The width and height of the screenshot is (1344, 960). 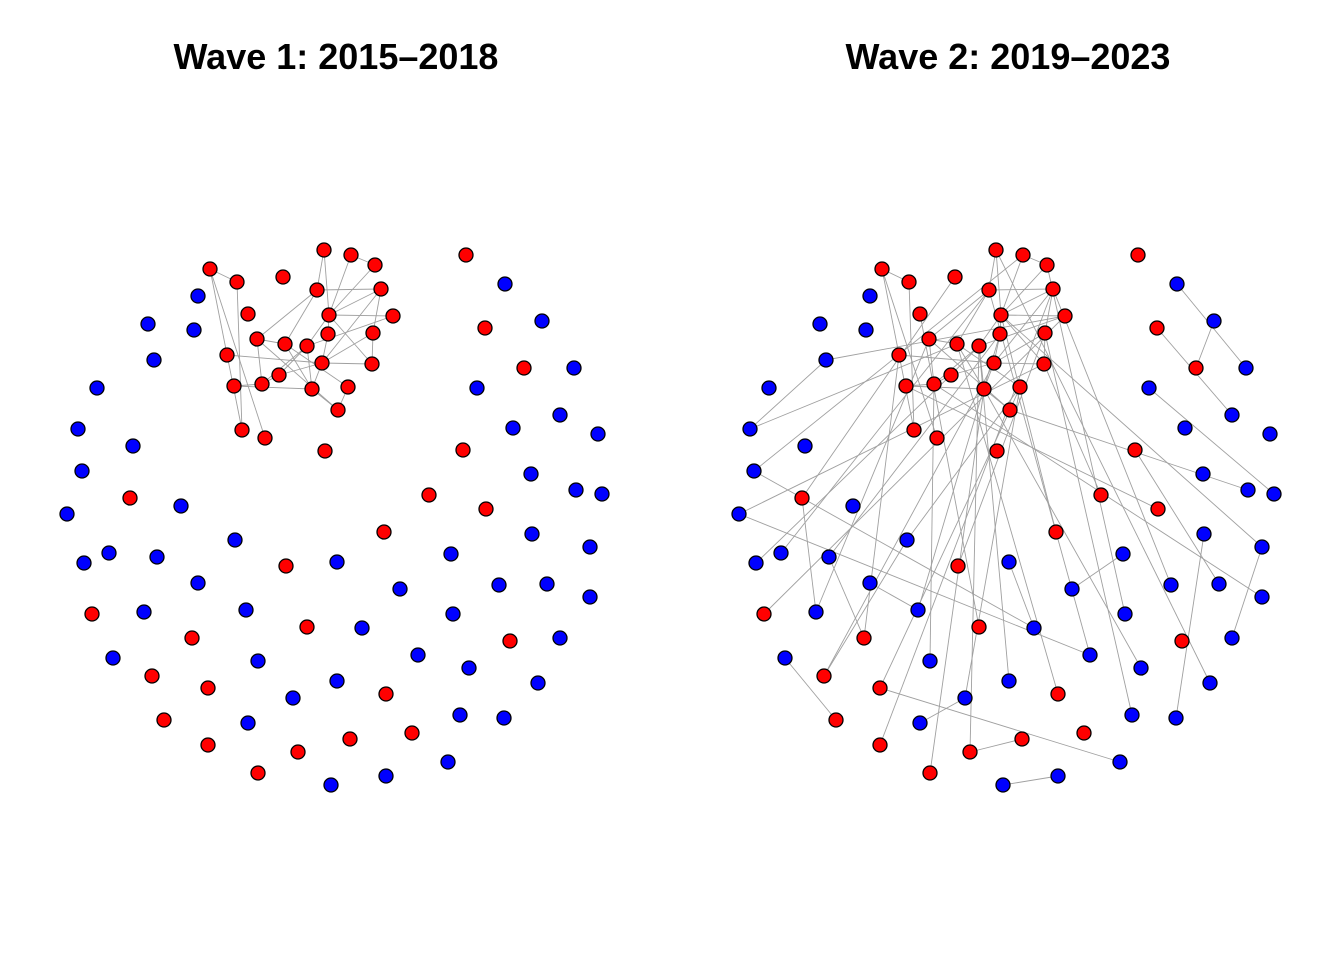 I want to click on panel-title-wave-1: Wave 1: 2015–2018, so click(x=336, y=56).